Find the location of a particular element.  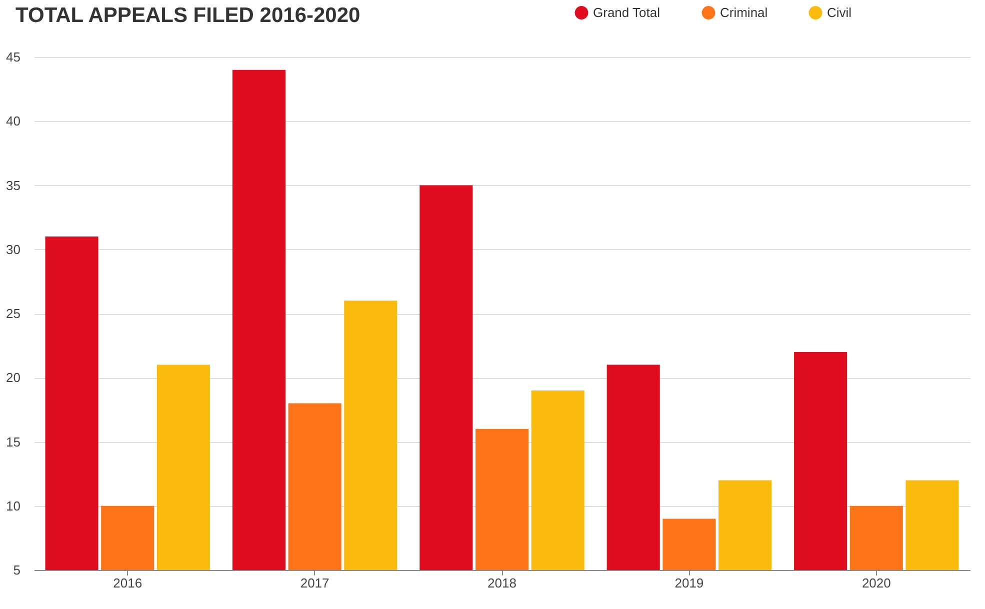

x-tick-label: 2020 is located at coordinates (876, 583).